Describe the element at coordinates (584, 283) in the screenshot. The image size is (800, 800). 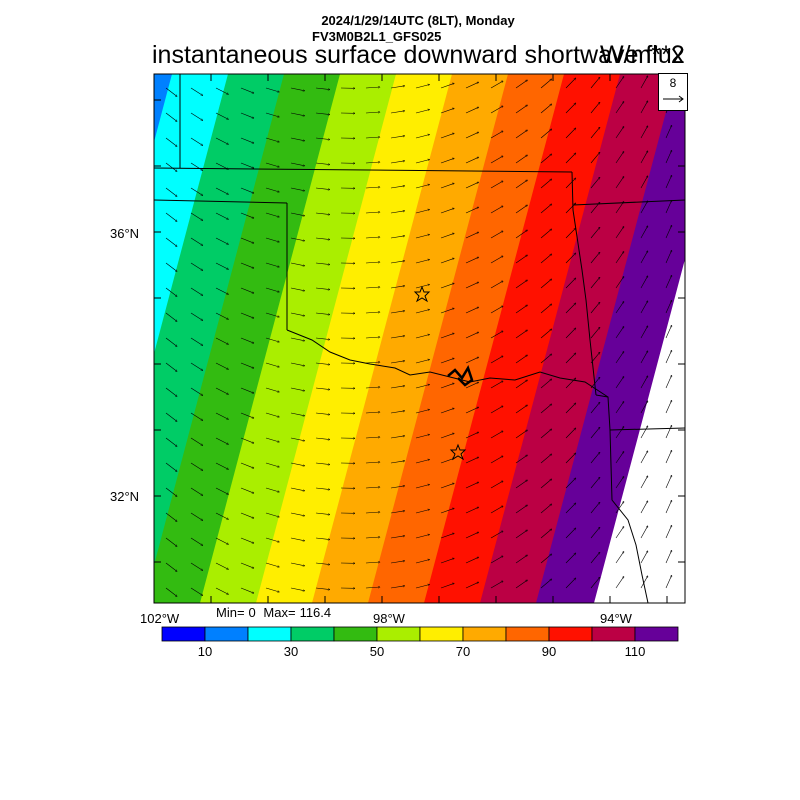
I see `oklahoma-east-border` at that location.